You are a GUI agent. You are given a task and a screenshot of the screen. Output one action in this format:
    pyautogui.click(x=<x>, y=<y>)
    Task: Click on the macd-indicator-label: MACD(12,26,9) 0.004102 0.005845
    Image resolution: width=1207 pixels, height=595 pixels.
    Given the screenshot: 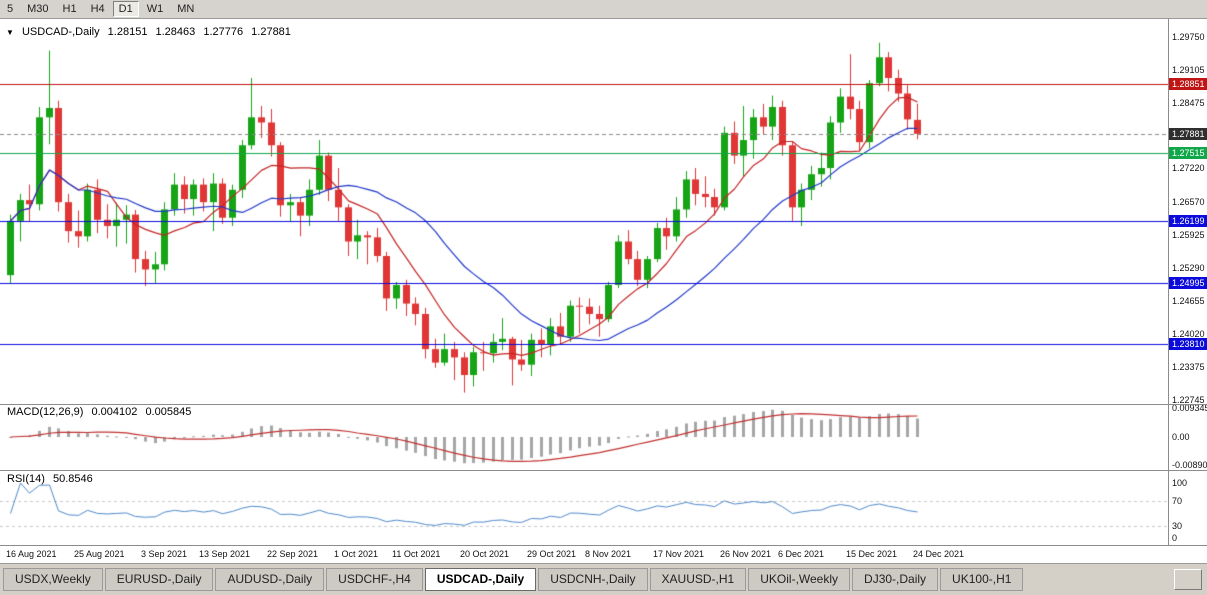 What is the action you would take?
    pyautogui.click(x=101, y=412)
    